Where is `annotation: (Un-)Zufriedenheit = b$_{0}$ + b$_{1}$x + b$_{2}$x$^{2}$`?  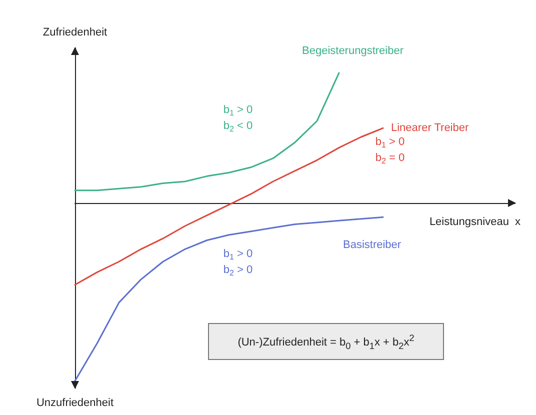 annotation: (Un-)Zufriedenheit = b$_{0}$ + b$_{1}$x + b$_{2}$x$^{2}$ is located at coordinates (326, 341).